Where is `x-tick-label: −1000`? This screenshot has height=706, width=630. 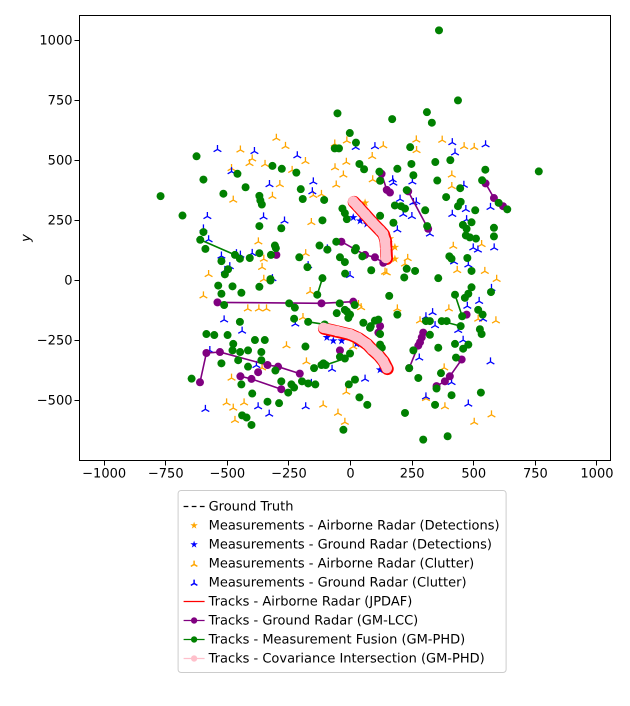 x-tick-label: −1000 is located at coordinates (104, 474).